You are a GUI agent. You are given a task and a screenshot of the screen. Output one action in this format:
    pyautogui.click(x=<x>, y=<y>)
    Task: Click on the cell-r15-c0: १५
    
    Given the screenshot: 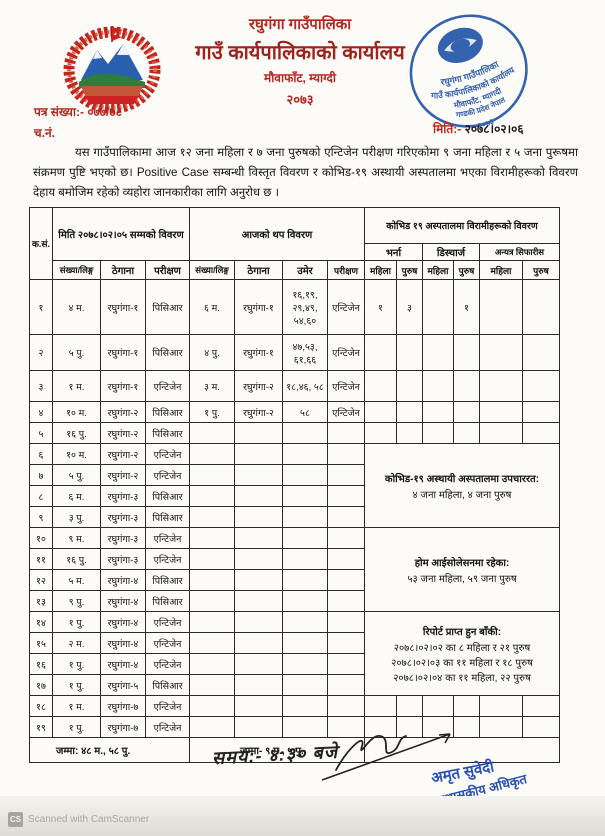 What is the action you would take?
    pyautogui.click(x=41, y=643)
    